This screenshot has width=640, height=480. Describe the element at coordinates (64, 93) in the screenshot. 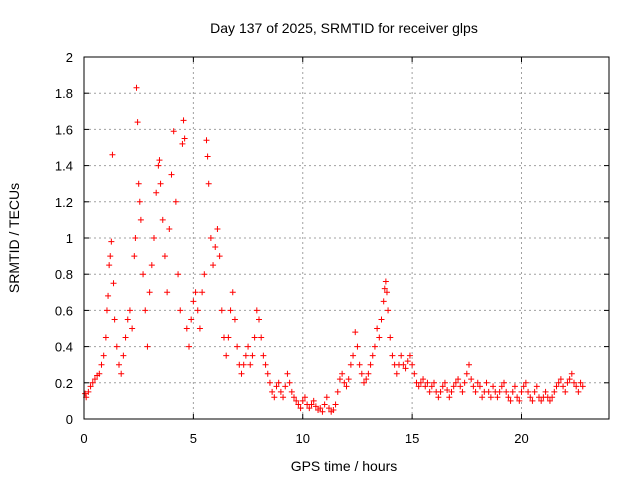

I see `y-tick-label: 1.8` at that location.